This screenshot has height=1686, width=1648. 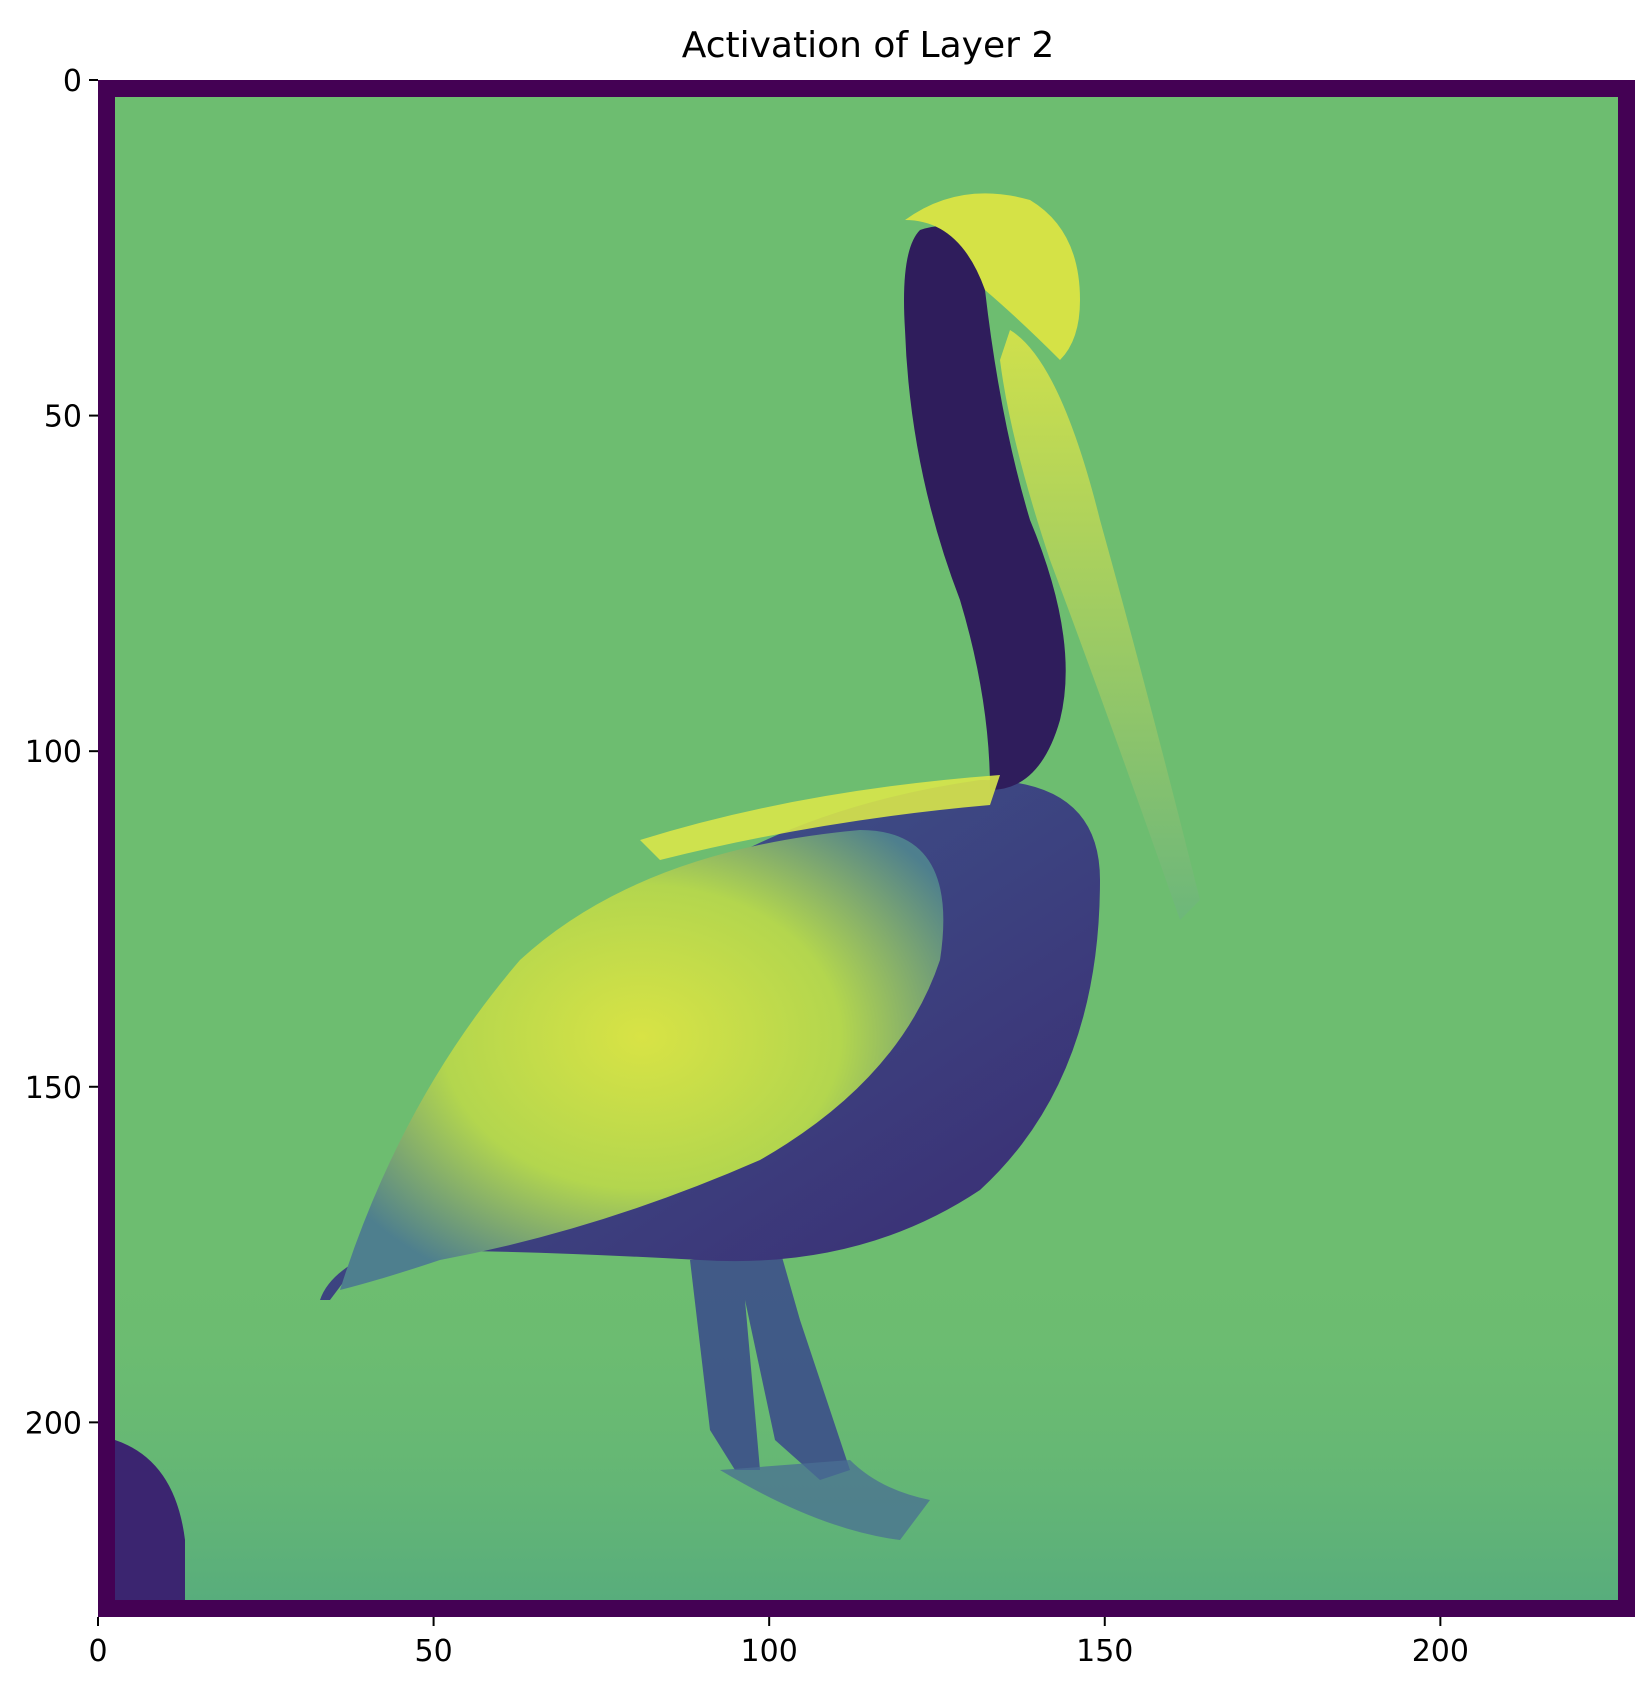 What do you see at coordinates (1440, 1651) in the screenshot?
I see `x-tick-label: 200` at bounding box center [1440, 1651].